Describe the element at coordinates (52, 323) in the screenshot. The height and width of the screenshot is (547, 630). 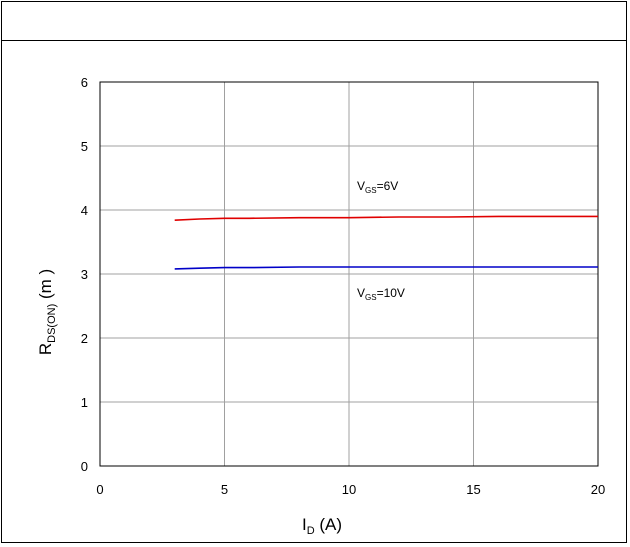
I see `y-axis-label-sub: DS(ON)` at that location.